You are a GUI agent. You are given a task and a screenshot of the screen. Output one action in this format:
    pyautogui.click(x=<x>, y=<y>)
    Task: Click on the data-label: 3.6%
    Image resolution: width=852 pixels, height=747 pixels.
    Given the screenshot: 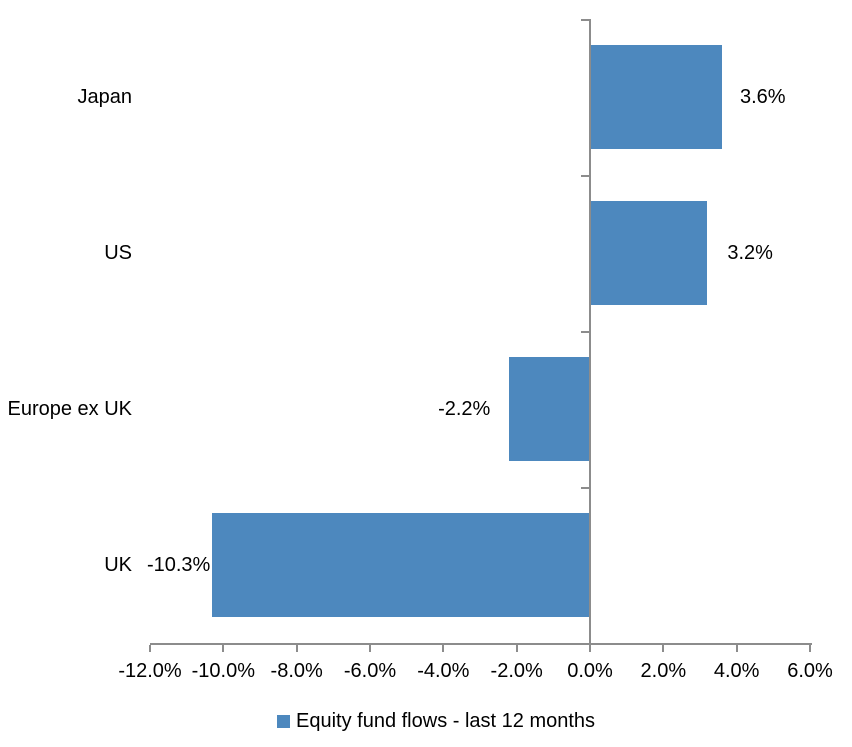 What is the action you would take?
    pyautogui.click(x=763, y=97)
    